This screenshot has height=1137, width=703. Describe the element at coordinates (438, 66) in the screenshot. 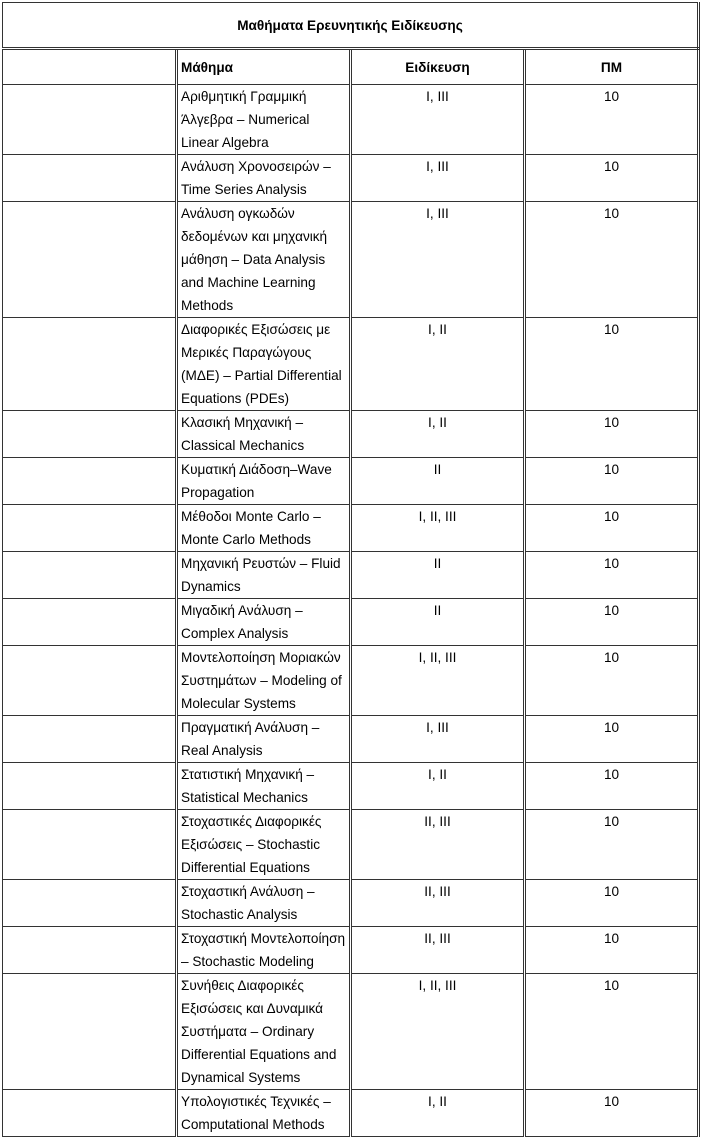

I see `header-specialization: Ειδίκευση` at that location.